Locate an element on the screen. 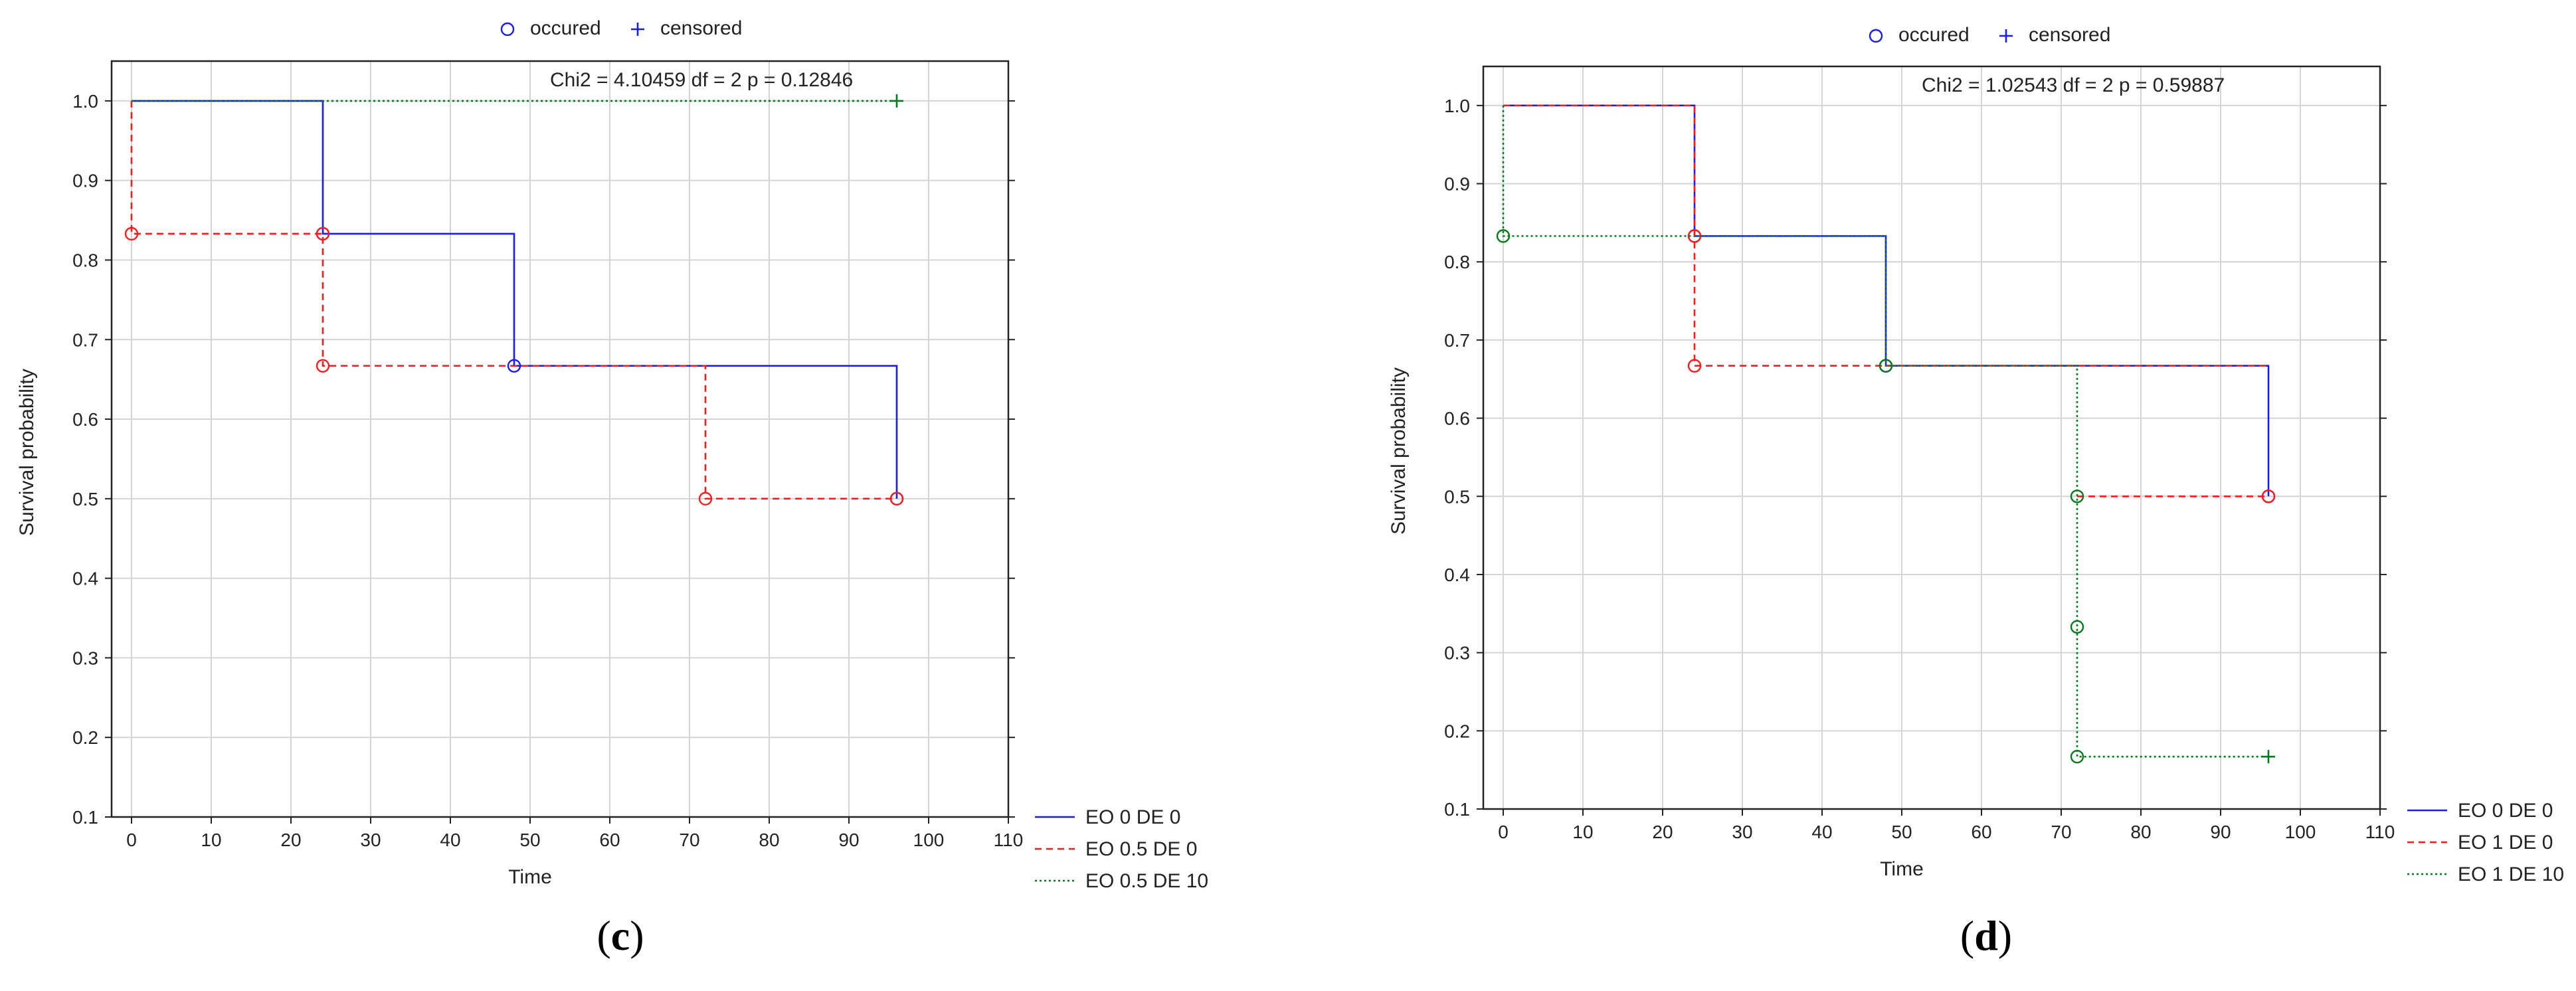 This screenshot has width=2576, height=991. x-tick-label: 50 is located at coordinates (1901, 832).